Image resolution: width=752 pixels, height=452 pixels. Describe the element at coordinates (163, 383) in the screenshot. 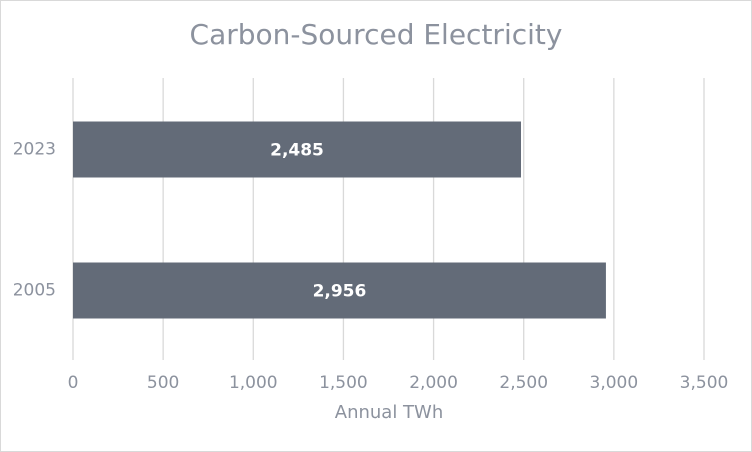

I see `x-tick-label: 500` at that location.